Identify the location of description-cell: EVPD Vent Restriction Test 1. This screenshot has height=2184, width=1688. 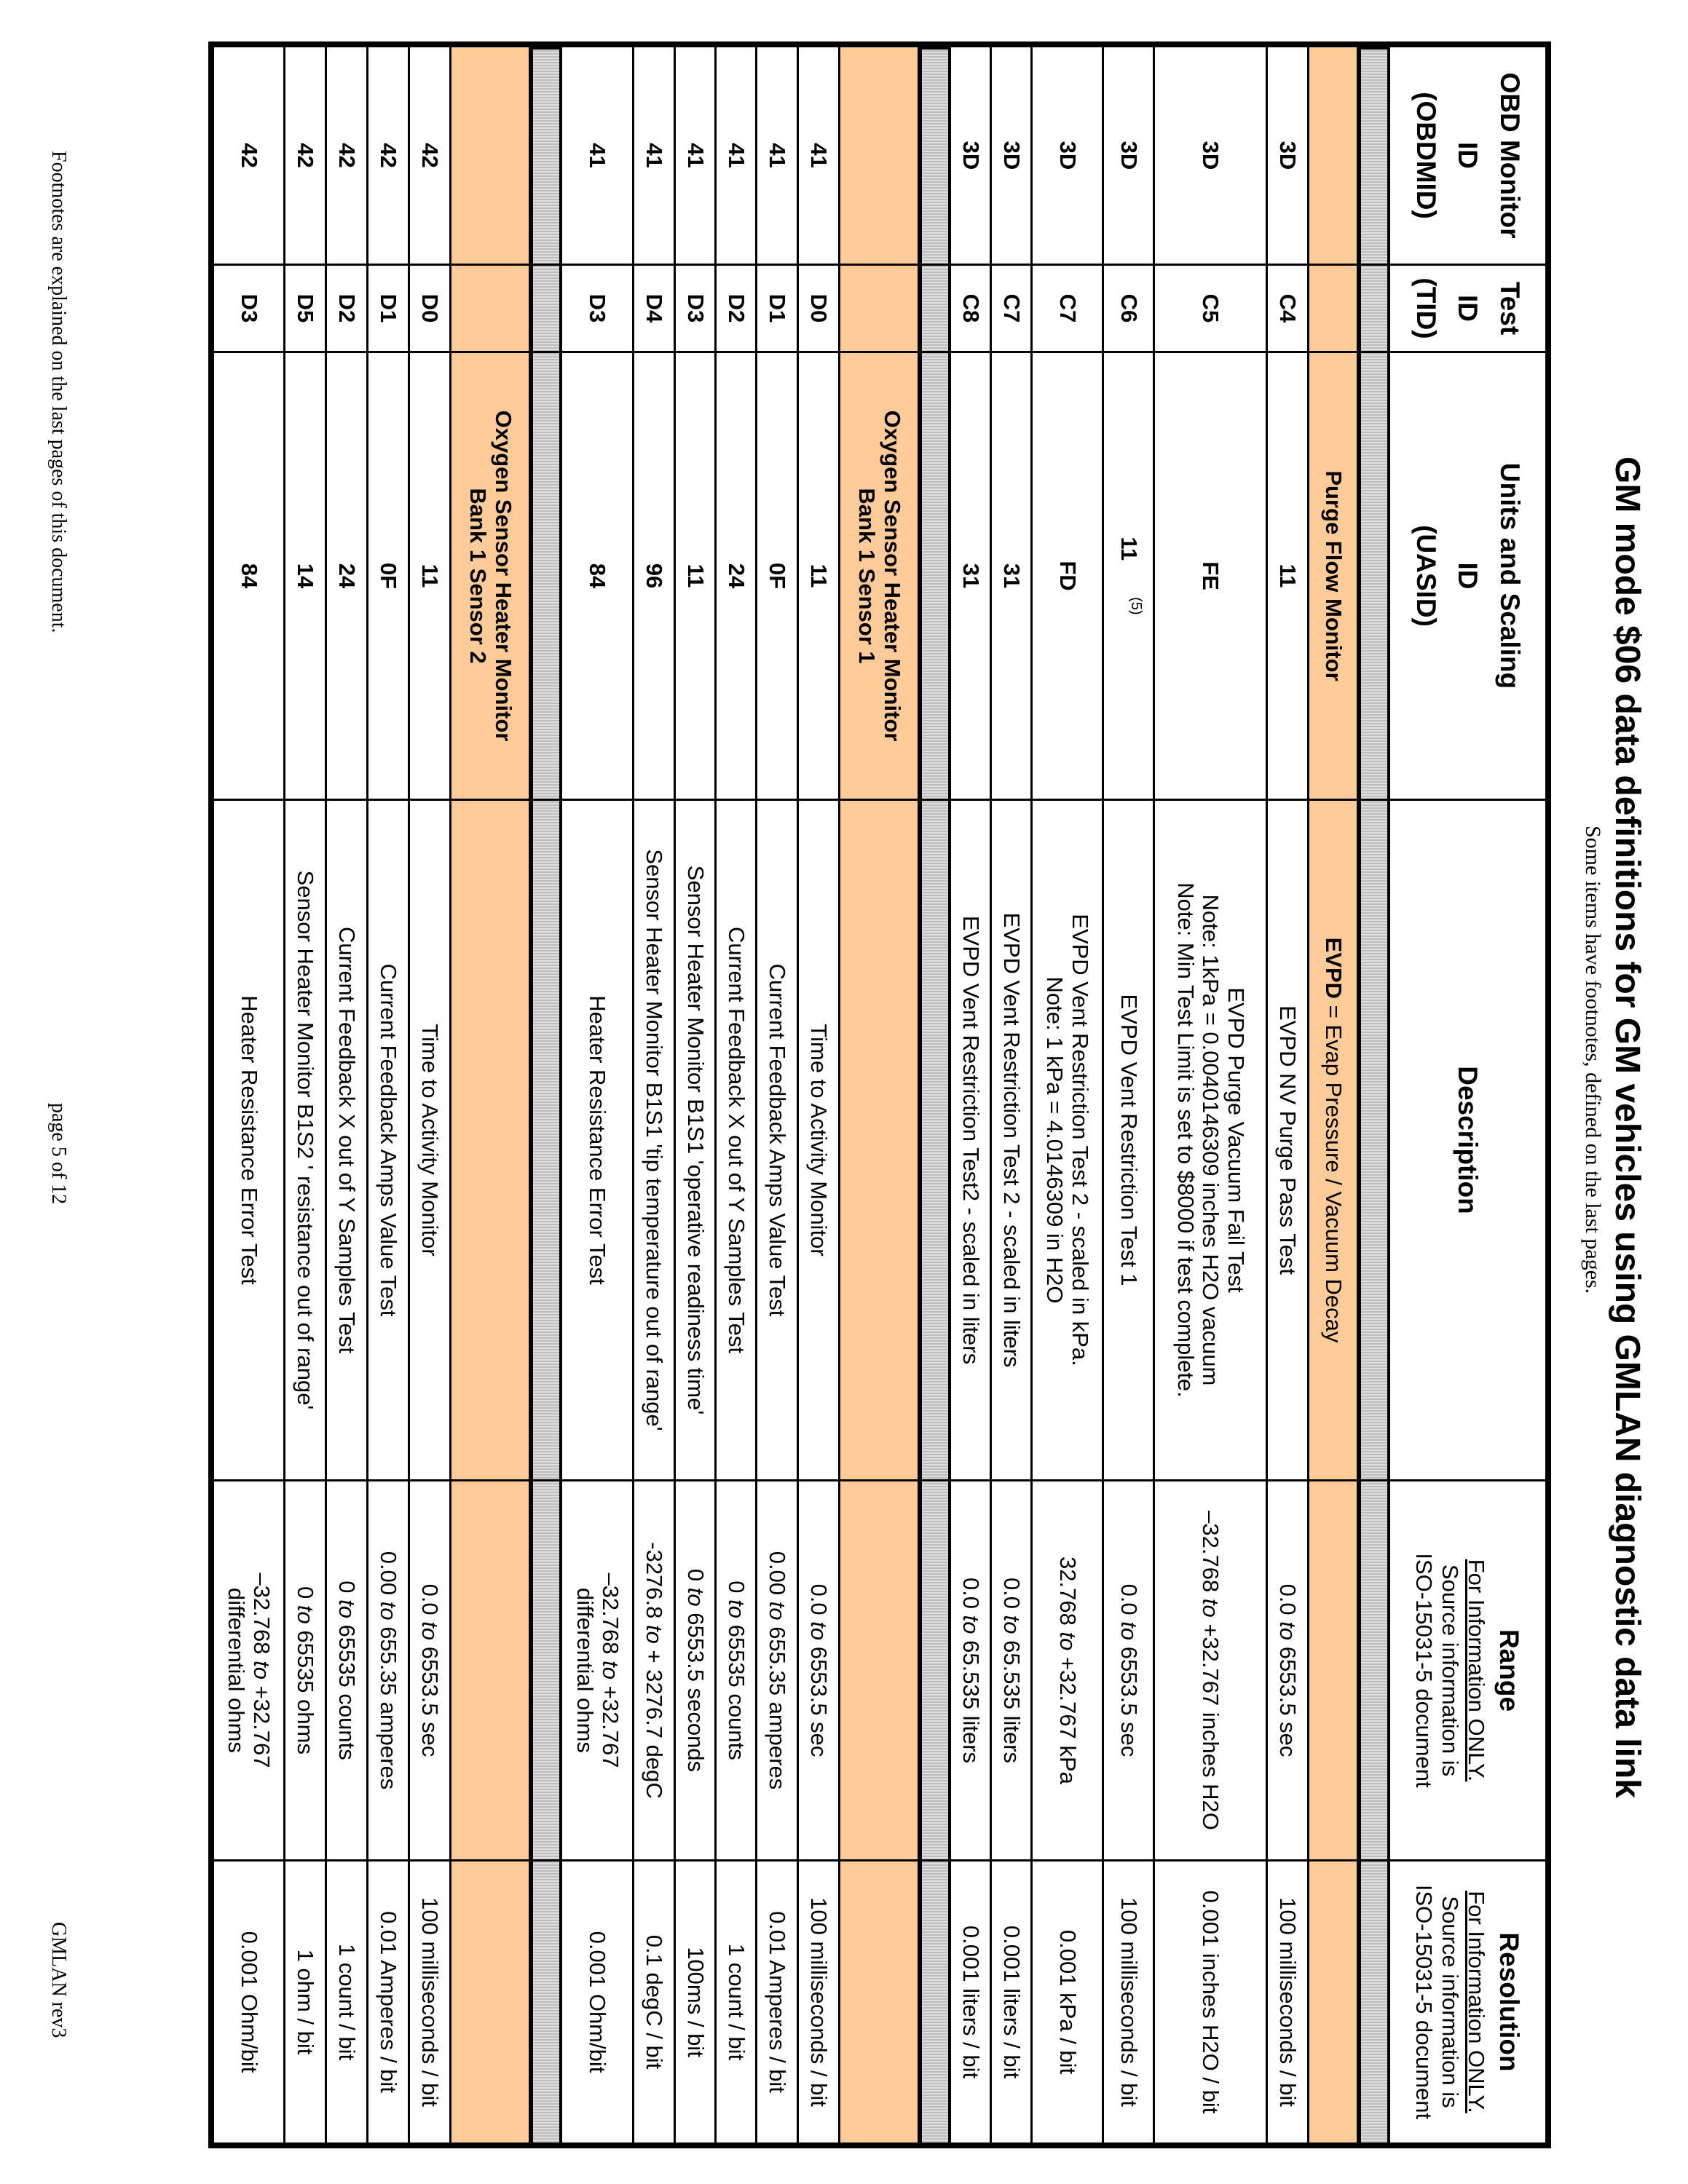
(1128, 1139).